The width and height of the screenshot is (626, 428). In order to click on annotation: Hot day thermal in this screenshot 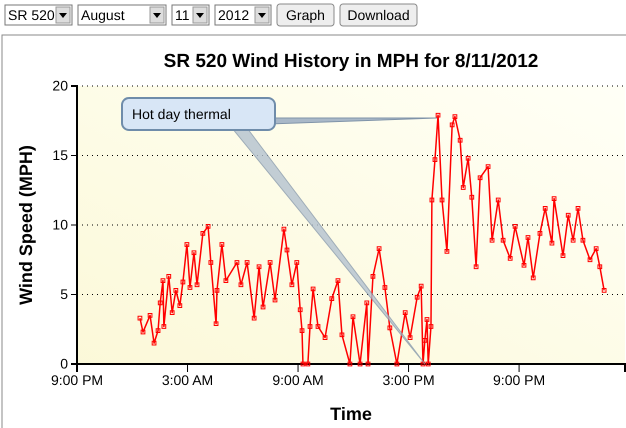, I will do `click(181, 114)`.